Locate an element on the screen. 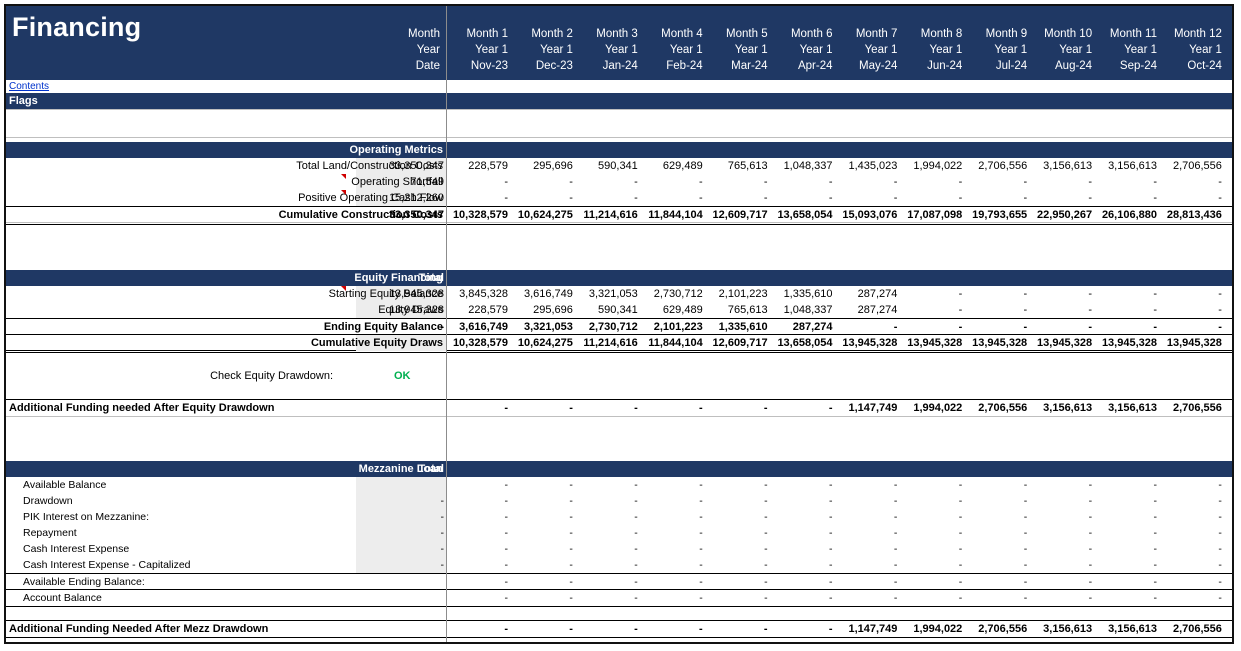  row-total: 71,549 is located at coordinates (427, 182).